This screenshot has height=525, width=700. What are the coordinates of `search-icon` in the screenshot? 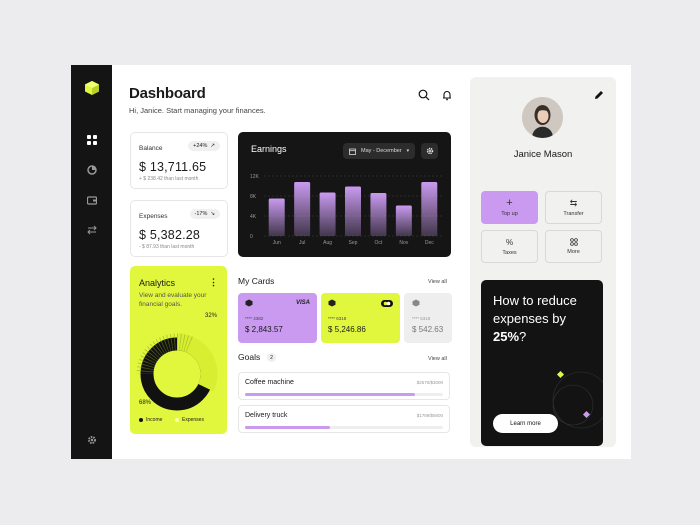 It's located at (424, 95).